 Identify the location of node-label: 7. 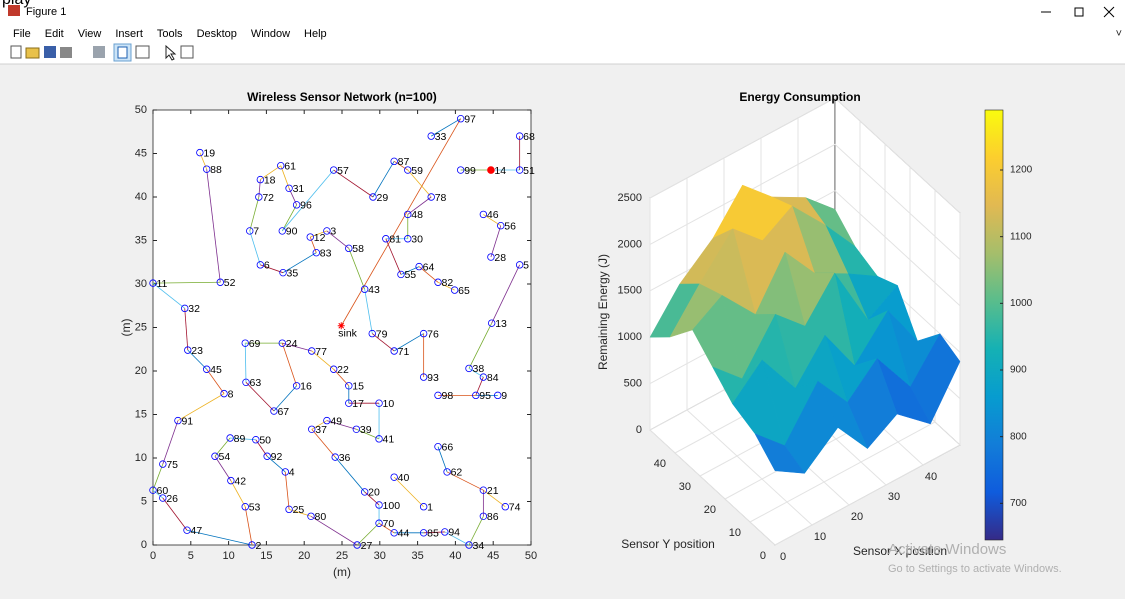
(256, 232).